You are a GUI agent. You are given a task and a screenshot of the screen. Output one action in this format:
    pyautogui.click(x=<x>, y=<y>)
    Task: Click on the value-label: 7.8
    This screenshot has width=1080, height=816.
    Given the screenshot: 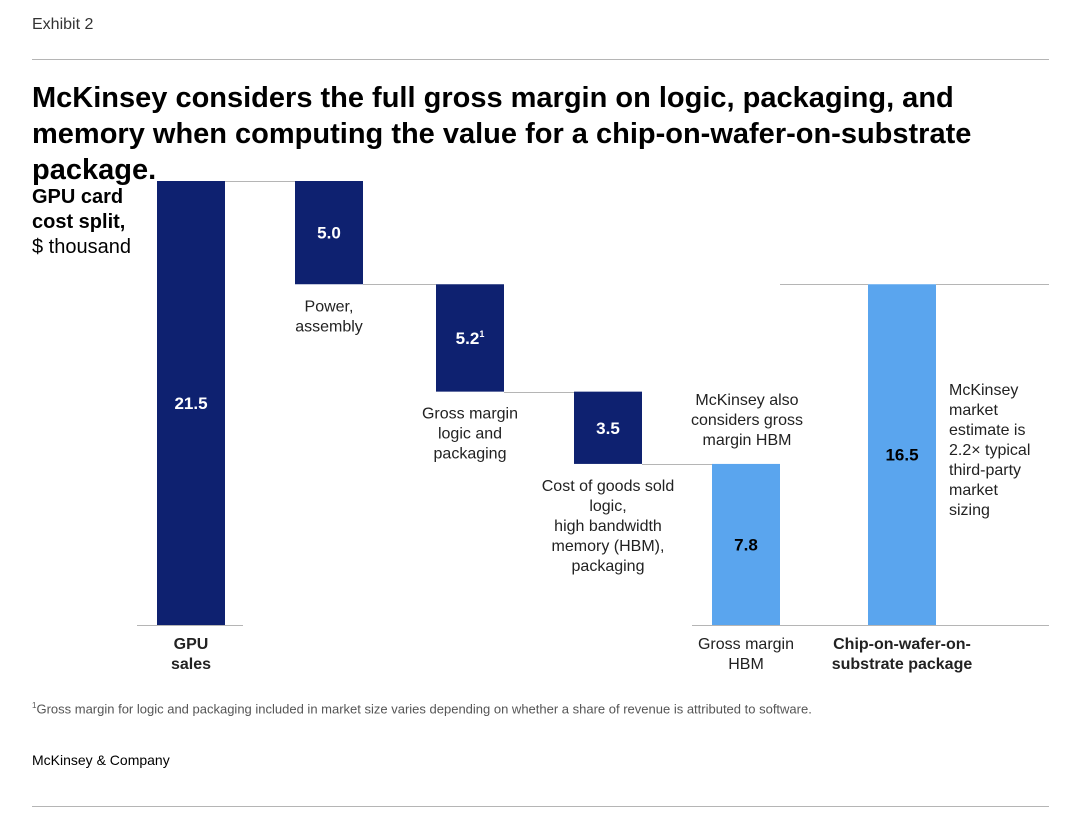 What is the action you would take?
    pyautogui.click(x=746, y=544)
    